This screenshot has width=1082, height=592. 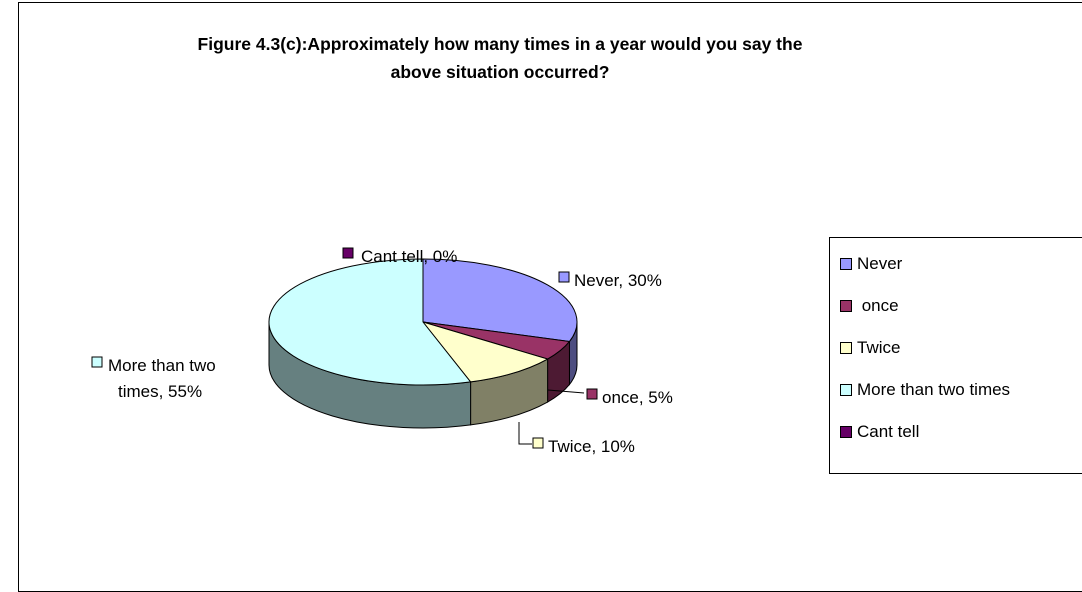 What do you see at coordinates (888, 431) in the screenshot?
I see `legend-label-cant-tell: Cant tell` at bounding box center [888, 431].